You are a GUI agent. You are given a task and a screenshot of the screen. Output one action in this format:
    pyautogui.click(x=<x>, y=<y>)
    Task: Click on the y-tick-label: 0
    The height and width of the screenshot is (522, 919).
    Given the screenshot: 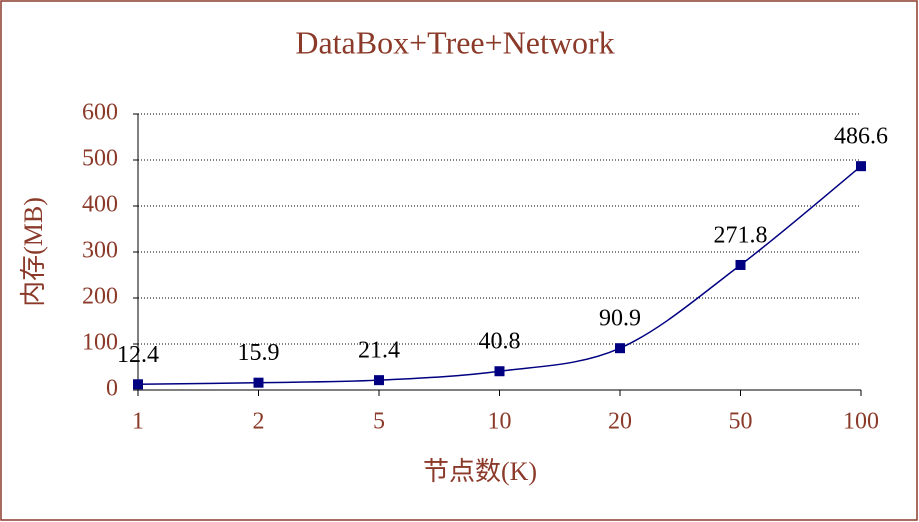 What is the action you would take?
    pyautogui.click(x=112, y=389)
    